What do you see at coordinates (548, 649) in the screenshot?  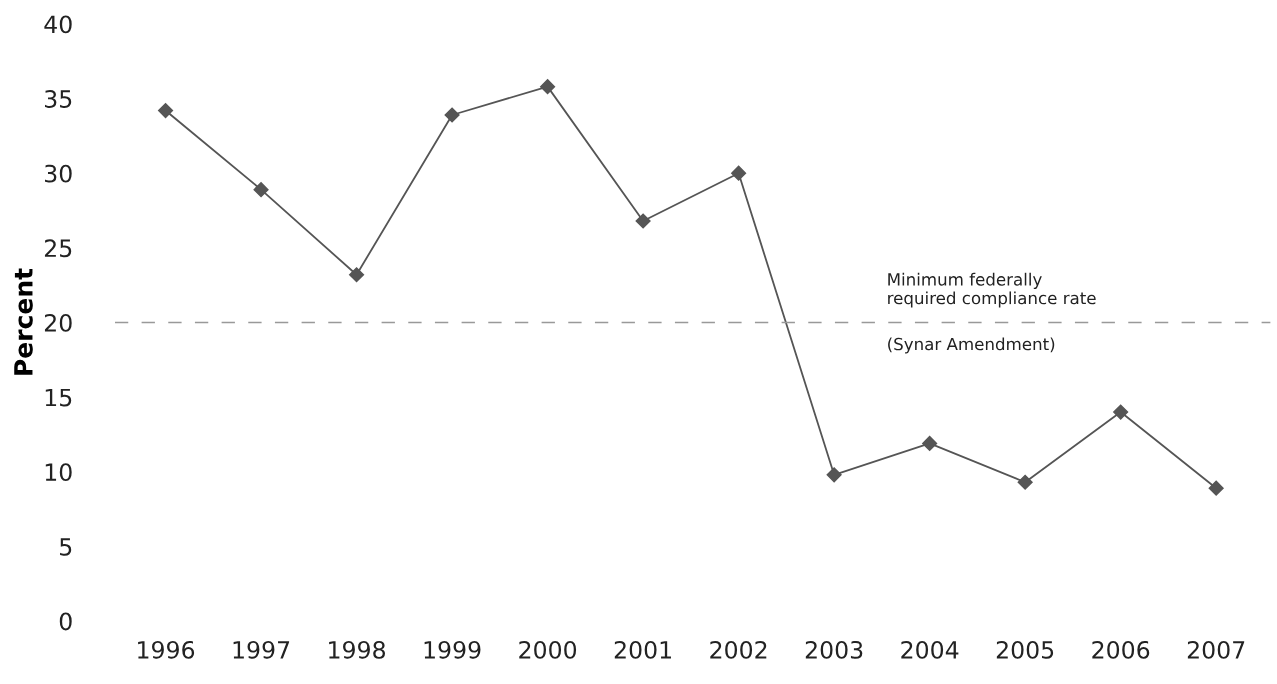 I see `x-tick-label: 2000` at bounding box center [548, 649].